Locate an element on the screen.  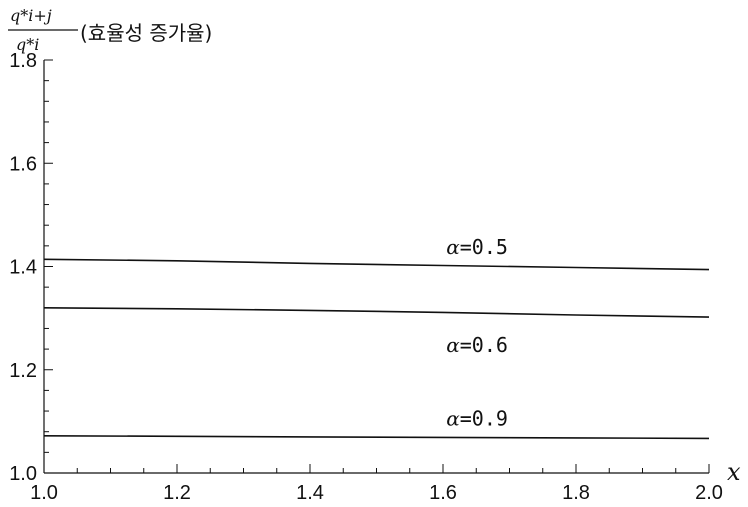
y-axis-label-denominator: q*i is located at coordinates (27, 44).